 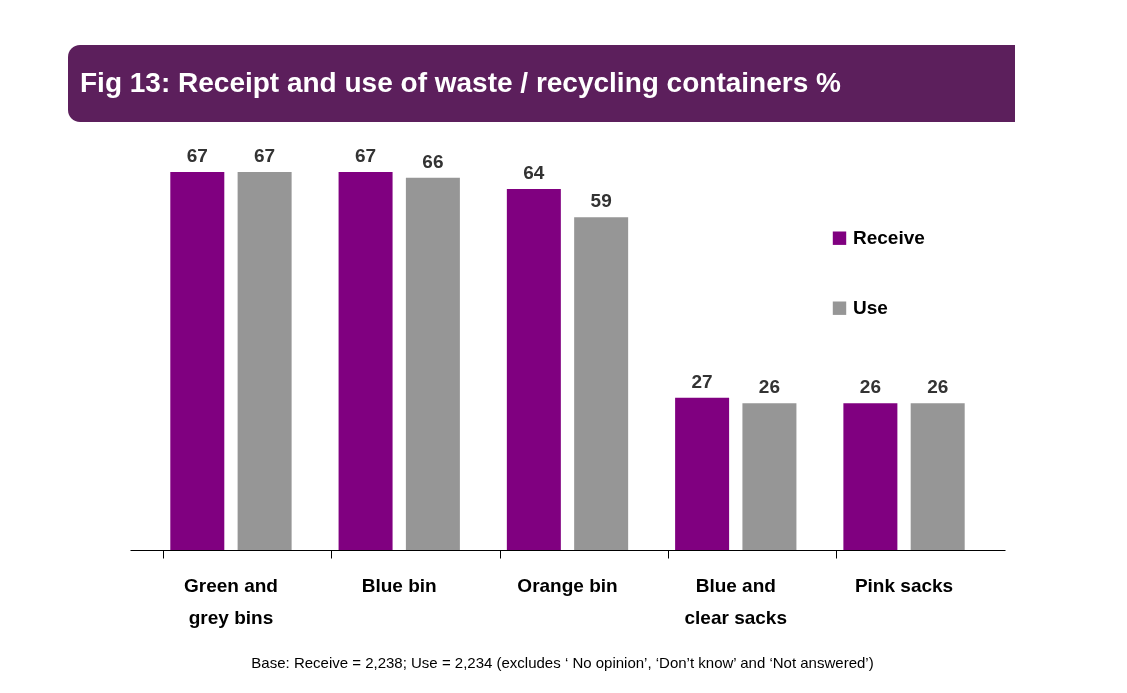 I want to click on data-label: 64, so click(x=534, y=172).